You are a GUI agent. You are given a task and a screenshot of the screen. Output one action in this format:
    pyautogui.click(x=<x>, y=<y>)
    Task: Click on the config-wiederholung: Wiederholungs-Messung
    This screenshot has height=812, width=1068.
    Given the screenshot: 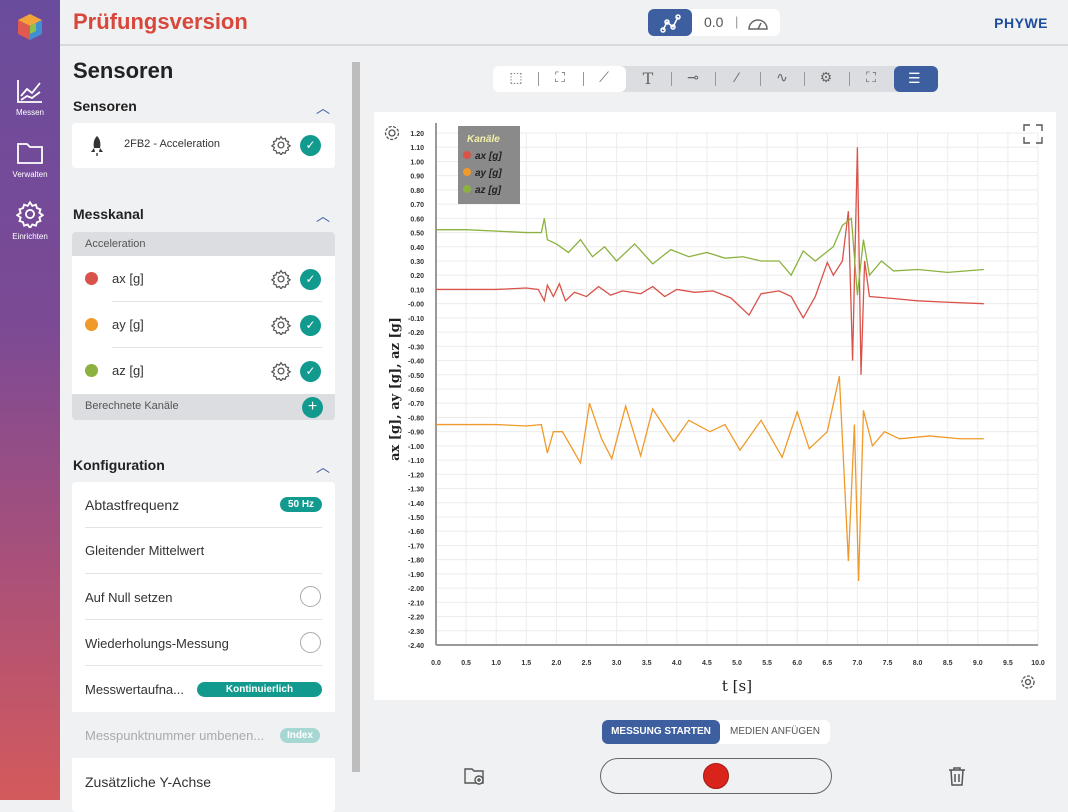 What is the action you would take?
    pyautogui.click(x=203, y=643)
    